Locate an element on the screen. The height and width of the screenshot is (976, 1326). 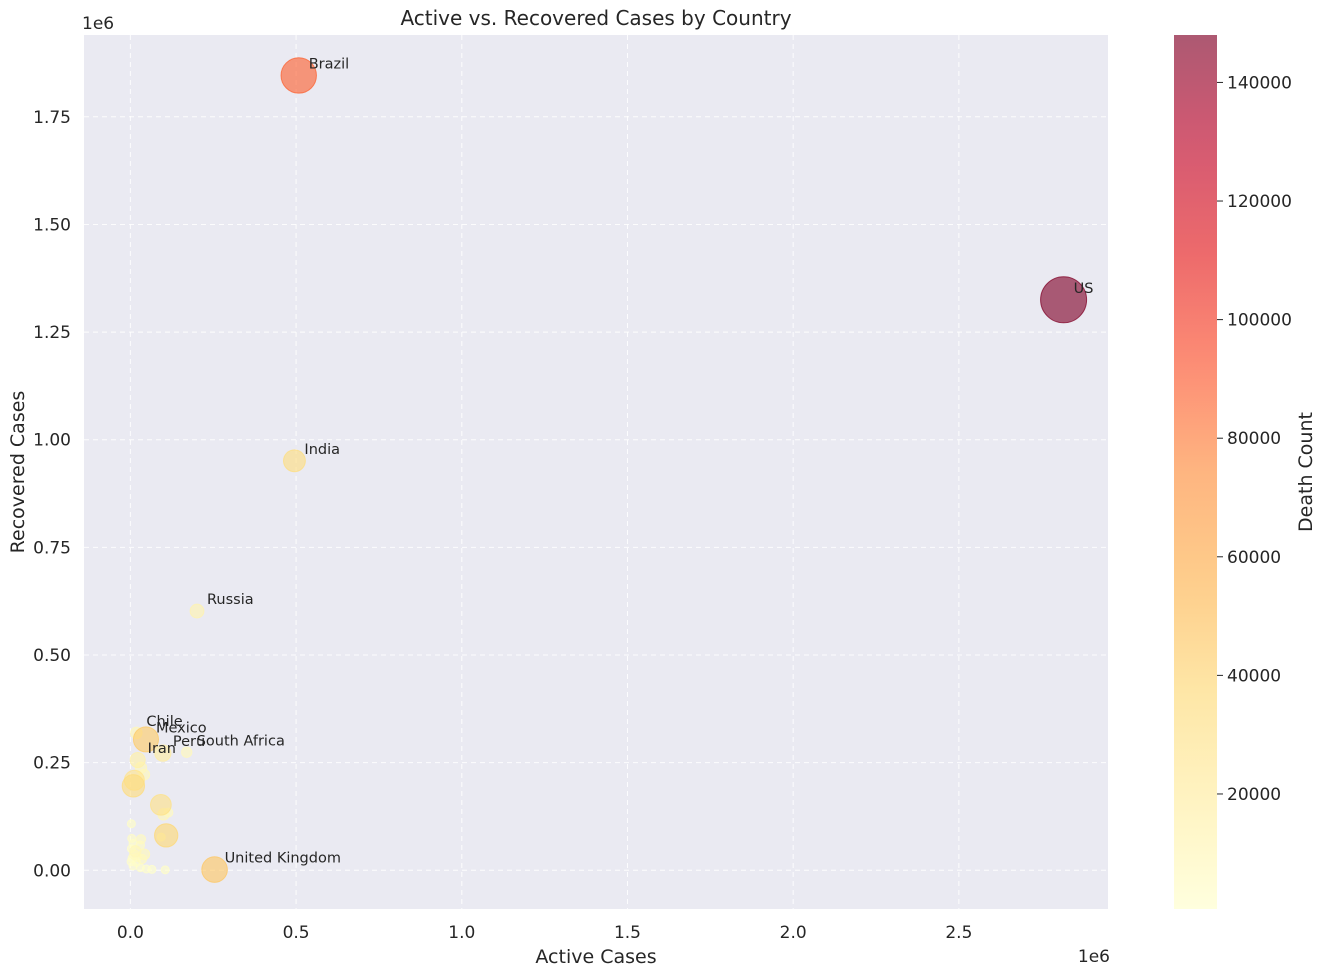
x-tick-label: 2.0 is located at coordinates (793, 933).